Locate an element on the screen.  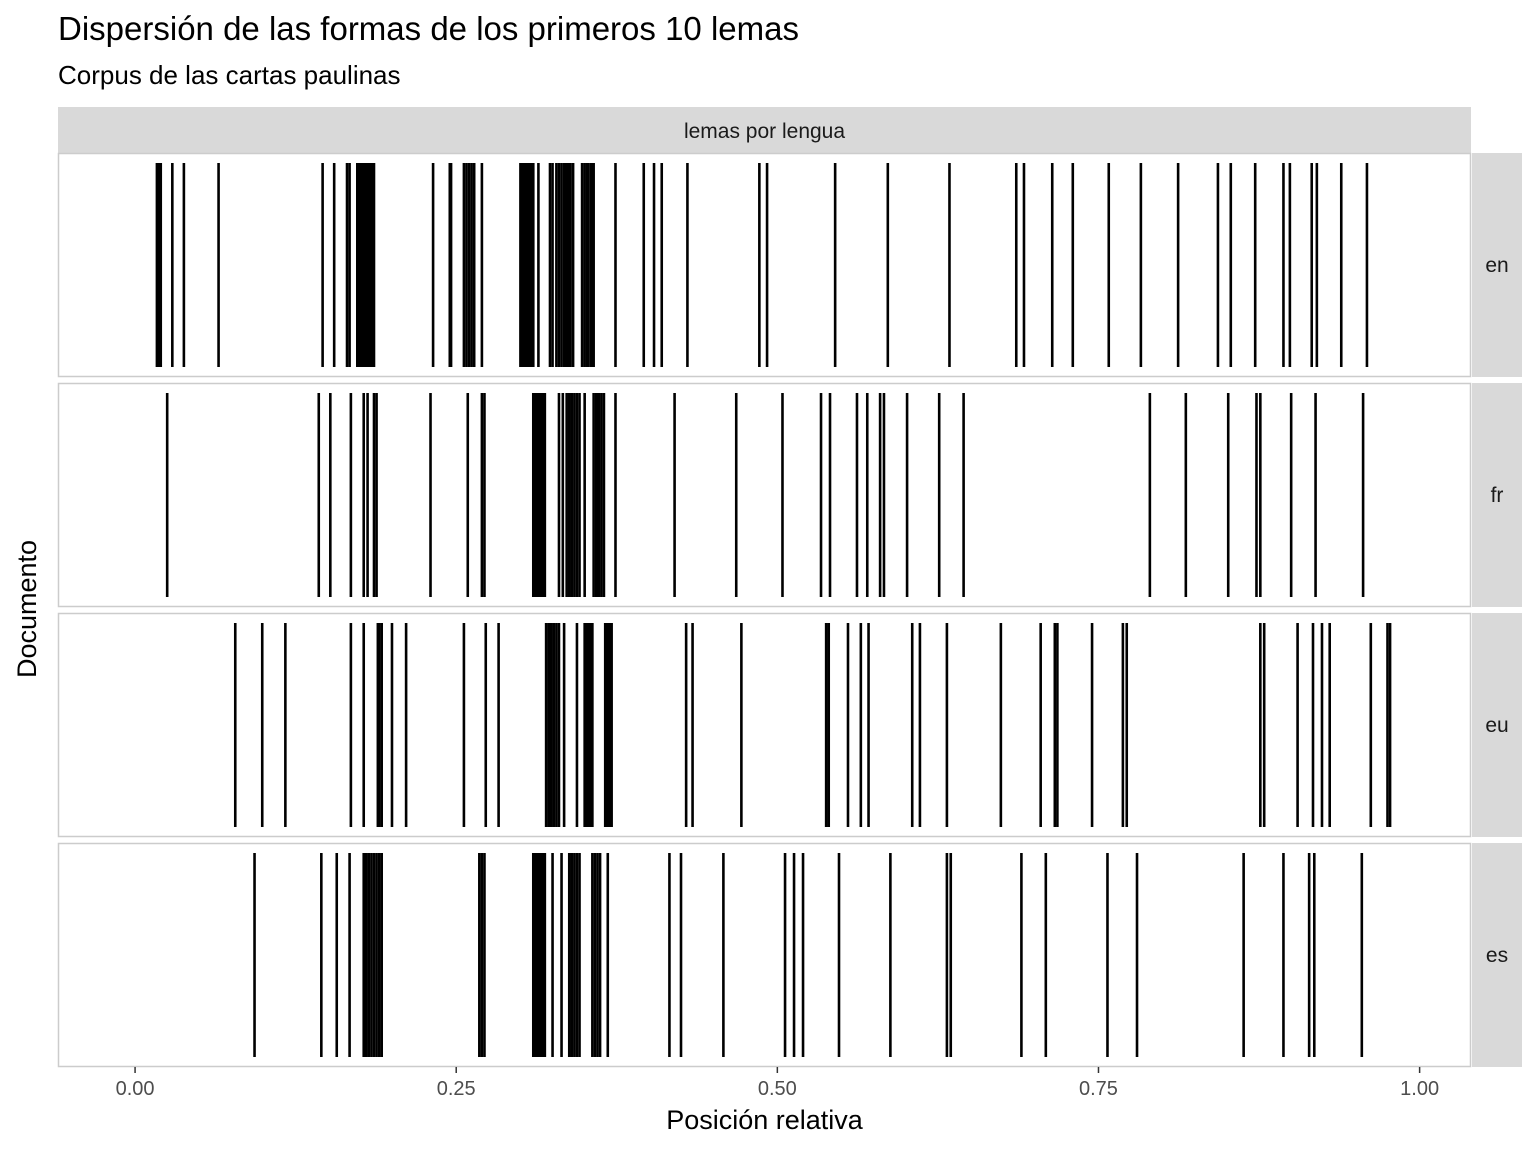
x-tick-label: 0.00 is located at coordinates (135, 1089).